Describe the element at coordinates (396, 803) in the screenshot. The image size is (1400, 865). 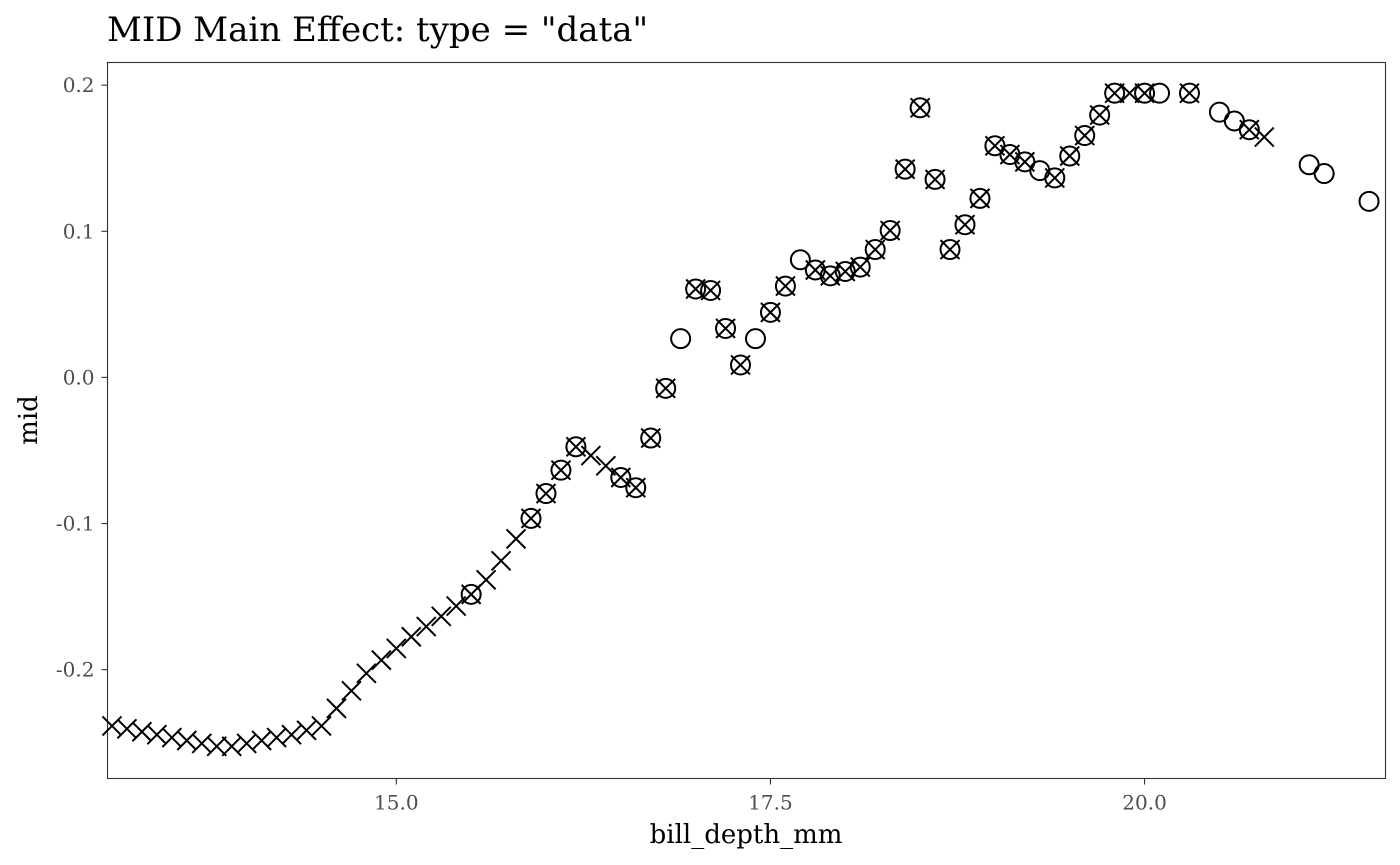
I see `x-tick-label: 15.0` at that location.